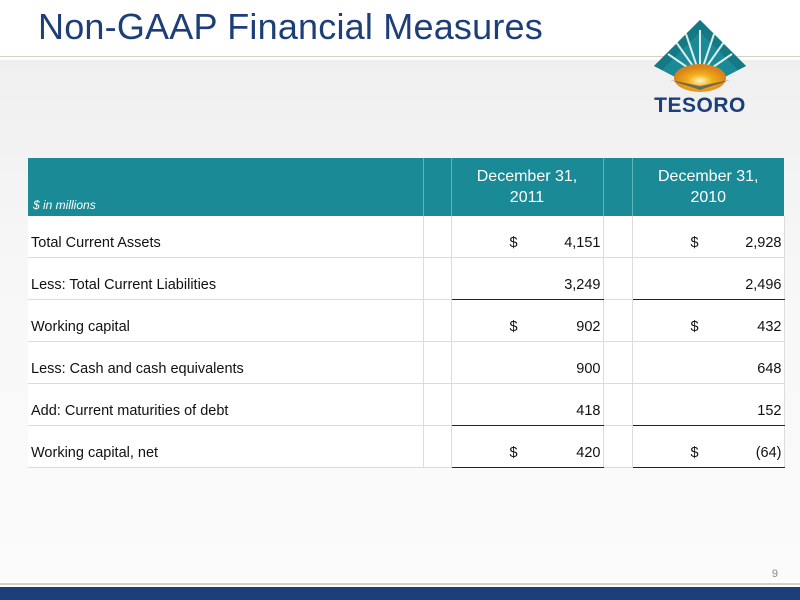 The height and width of the screenshot is (600, 800). What do you see at coordinates (527, 197) in the screenshot?
I see `column-header-line2: 2011` at bounding box center [527, 197].